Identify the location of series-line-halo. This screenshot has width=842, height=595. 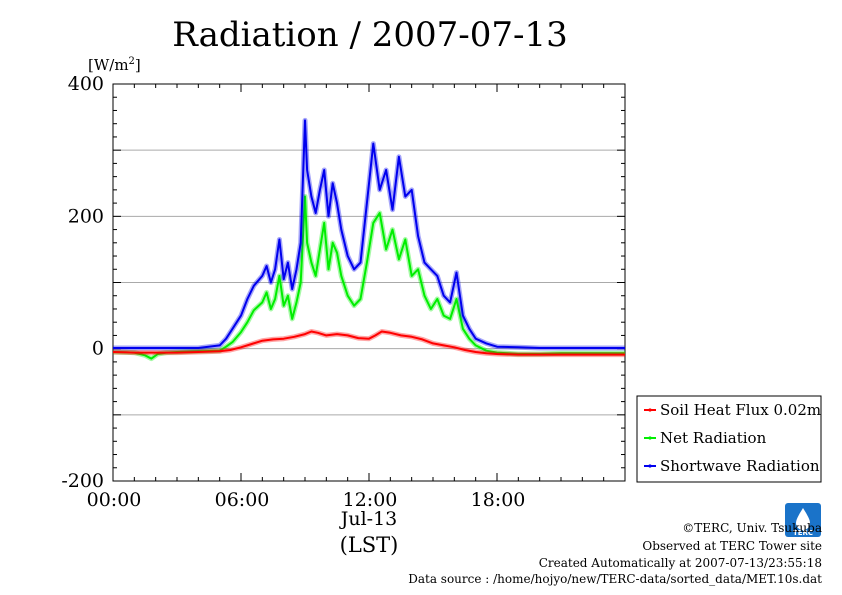
(368, 343).